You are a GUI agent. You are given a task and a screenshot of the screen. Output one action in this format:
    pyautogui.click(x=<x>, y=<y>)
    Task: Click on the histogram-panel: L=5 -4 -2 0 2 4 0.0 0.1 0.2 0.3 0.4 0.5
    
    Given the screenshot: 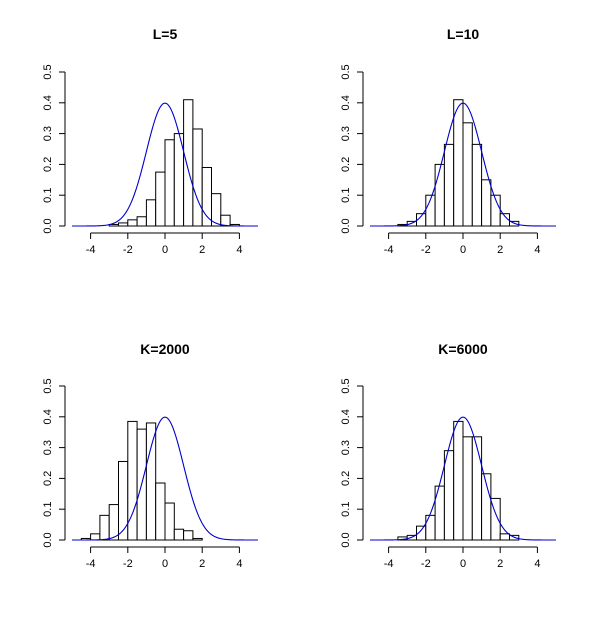 What is the action you would take?
    pyautogui.click(x=150, y=141)
    